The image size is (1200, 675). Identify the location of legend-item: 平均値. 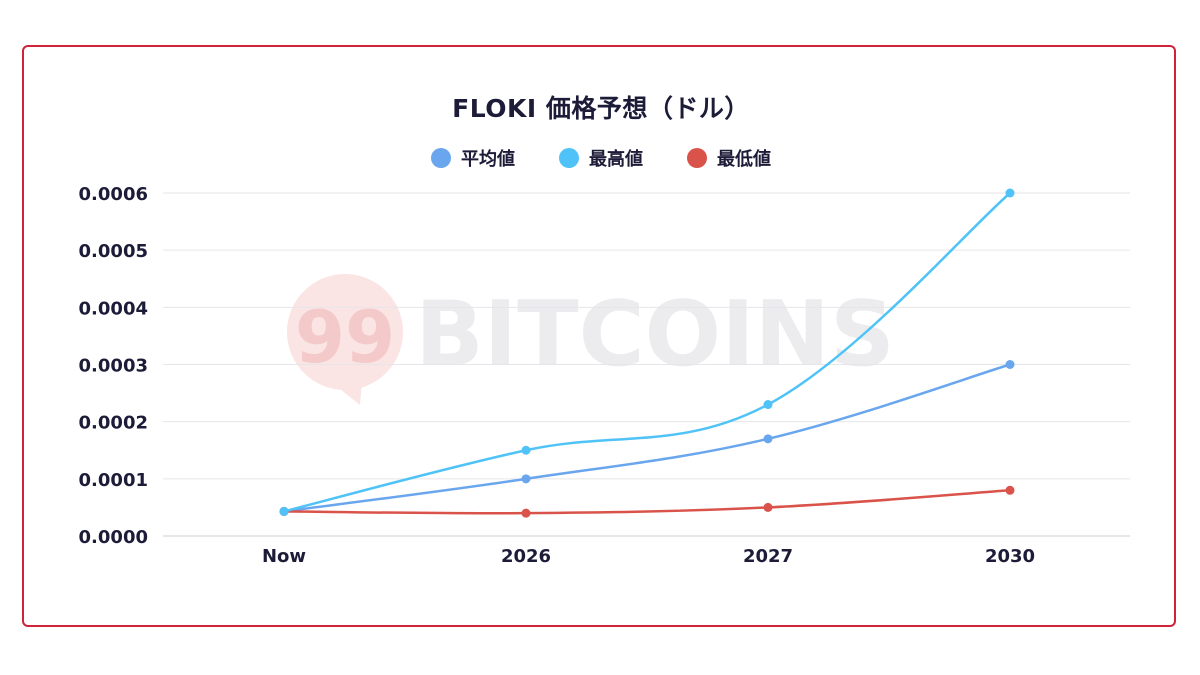
(473, 158).